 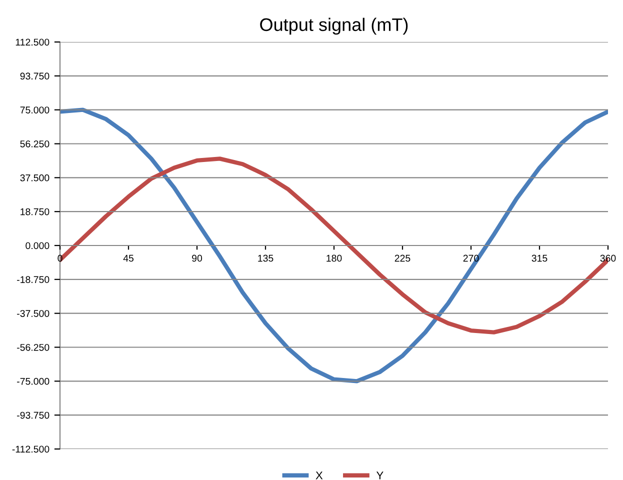 What do you see at coordinates (380, 476) in the screenshot?
I see `legend-label: Y` at bounding box center [380, 476].